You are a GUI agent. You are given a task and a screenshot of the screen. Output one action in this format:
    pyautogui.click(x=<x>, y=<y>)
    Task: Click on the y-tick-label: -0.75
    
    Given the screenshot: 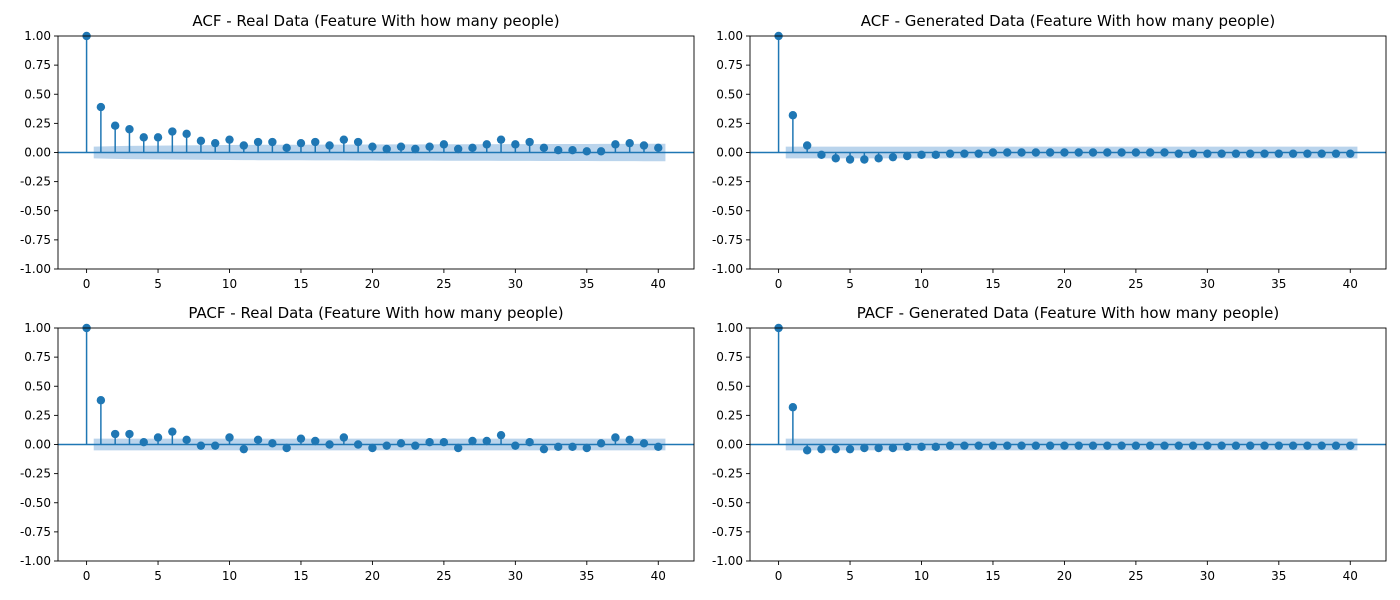 What is the action you would take?
    pyautogui.click(x=727, y=532)
    